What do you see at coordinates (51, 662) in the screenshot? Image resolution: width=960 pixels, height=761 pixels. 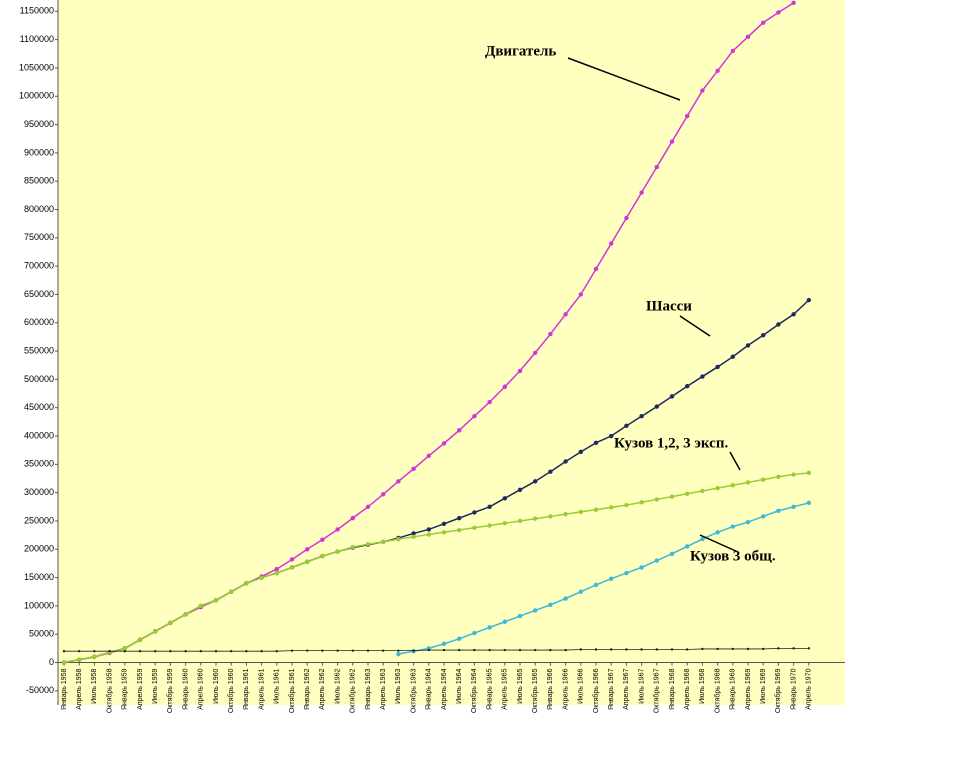 I see `y-tick-label: 0` at bounding box center [51, 662].